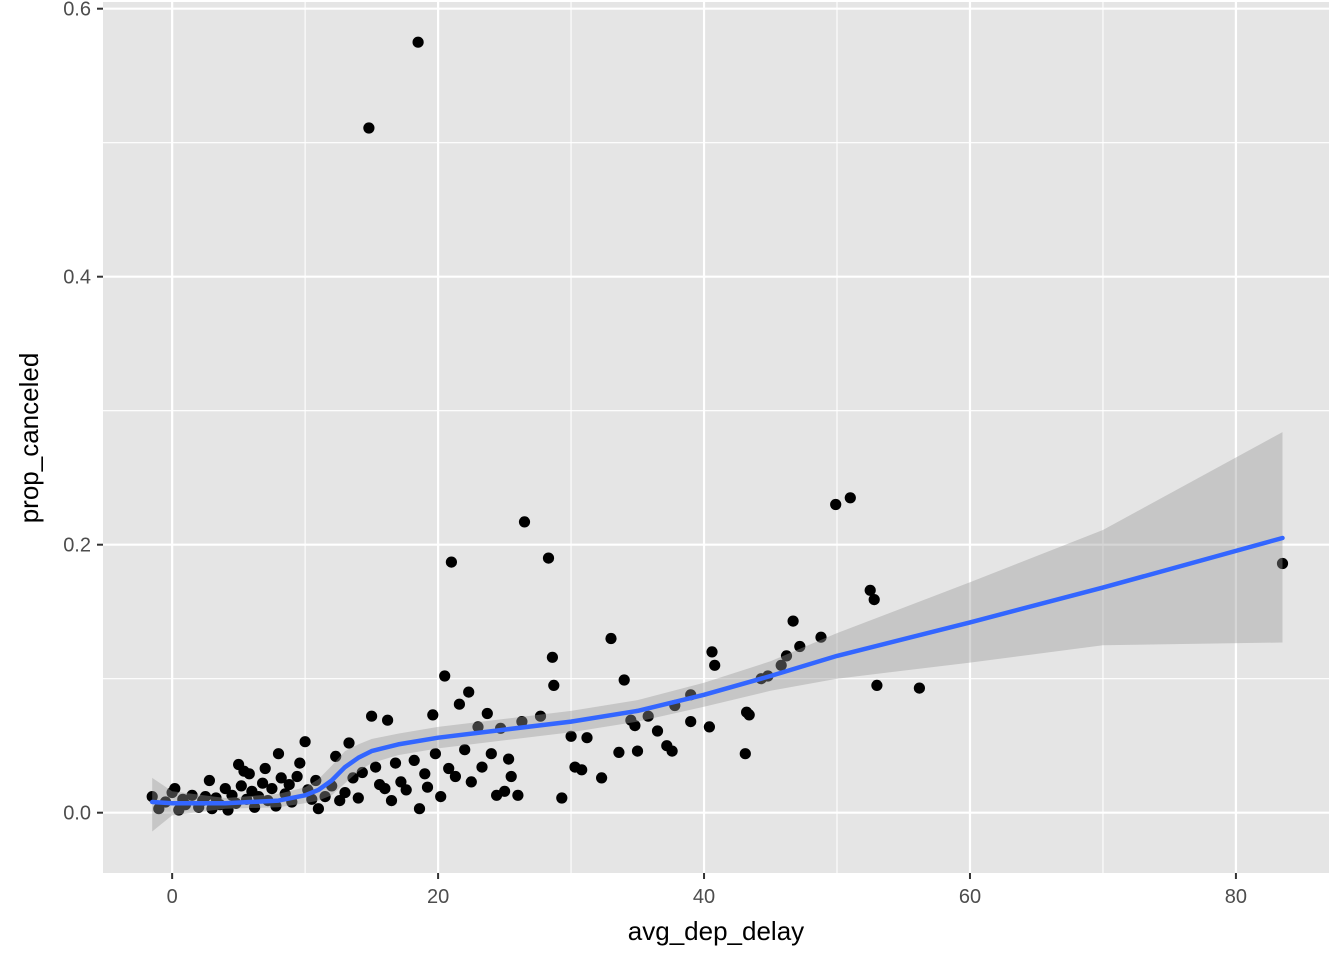 This screenshot has height=965, width=1344. I want to click on x-tick-label: 60, so click(970, 897).